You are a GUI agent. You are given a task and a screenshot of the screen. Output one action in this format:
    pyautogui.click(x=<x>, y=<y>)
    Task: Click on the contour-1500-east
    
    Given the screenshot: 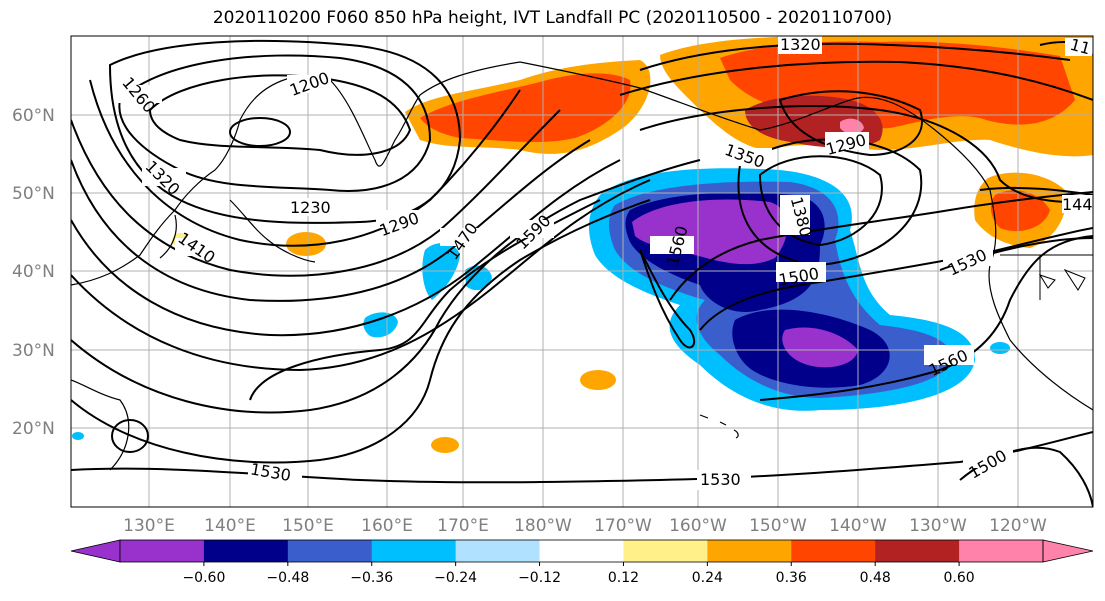 What is the action you would take?
    pyautogui.click(x=896, y=279)
    